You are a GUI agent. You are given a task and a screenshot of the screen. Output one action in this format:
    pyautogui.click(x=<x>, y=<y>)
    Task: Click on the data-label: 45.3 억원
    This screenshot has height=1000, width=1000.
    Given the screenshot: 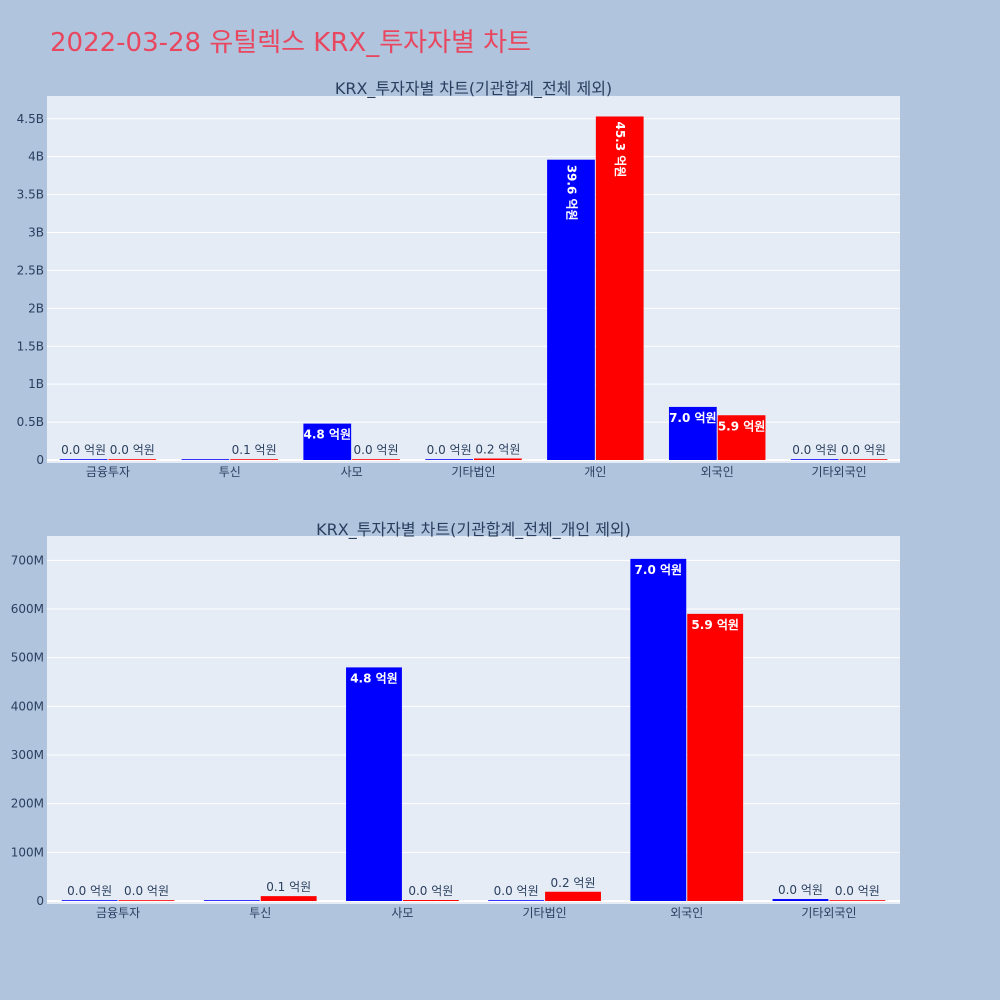 What is the action you would take?
    pyautogui.click(x=620, y=149)
    